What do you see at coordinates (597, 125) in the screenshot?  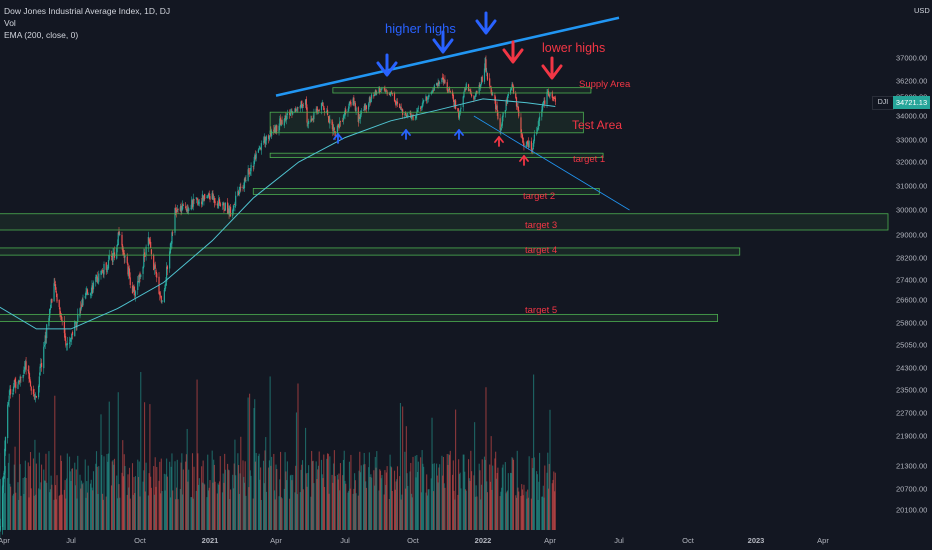 I see `test-area-label: Test Area` at bounding box center [597, 125].